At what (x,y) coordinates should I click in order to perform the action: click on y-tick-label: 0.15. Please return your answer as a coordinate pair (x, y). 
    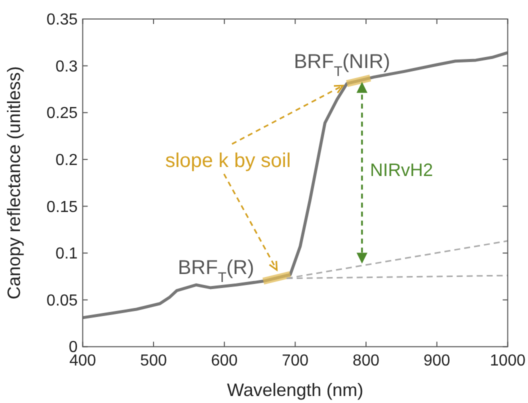
    Looking at the image, I should click on (62, 207).